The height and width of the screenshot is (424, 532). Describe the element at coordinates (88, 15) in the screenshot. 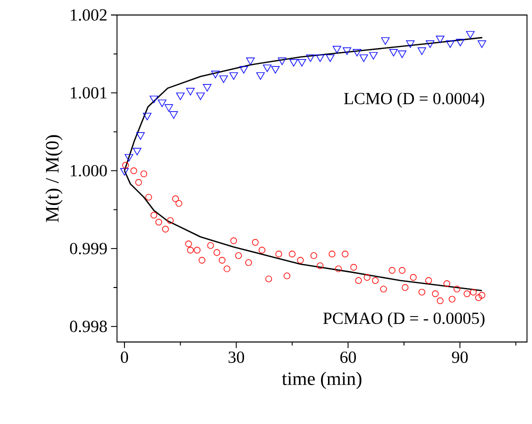

I see `y-tick-label: 1.002` at that location.